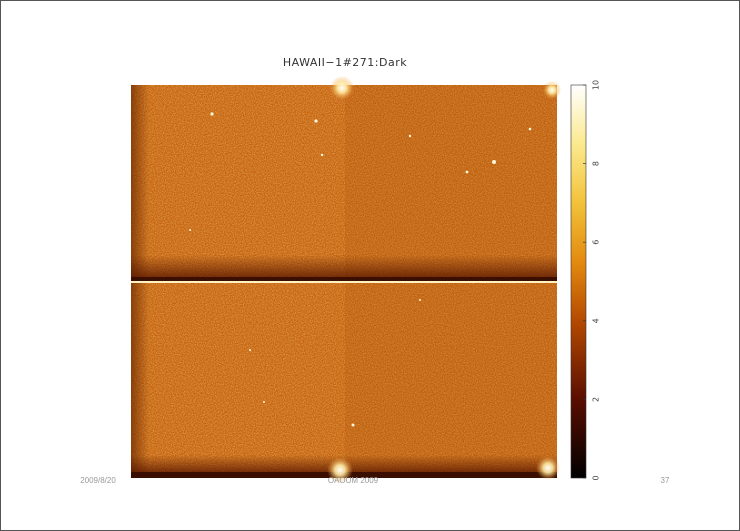 The width and height of the screenshot is (740, 531). I want to click on slide-footer: OAOUM 2009, so click(353, 480).